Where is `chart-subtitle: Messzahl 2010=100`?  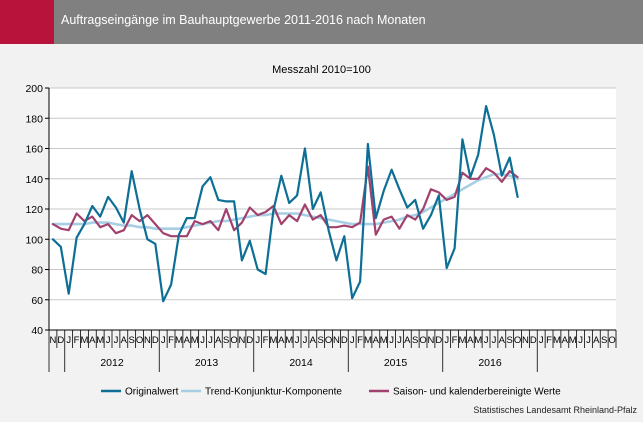 chart-subtitle: Messzahl 2010=100 is located at coordinates (321, 70).